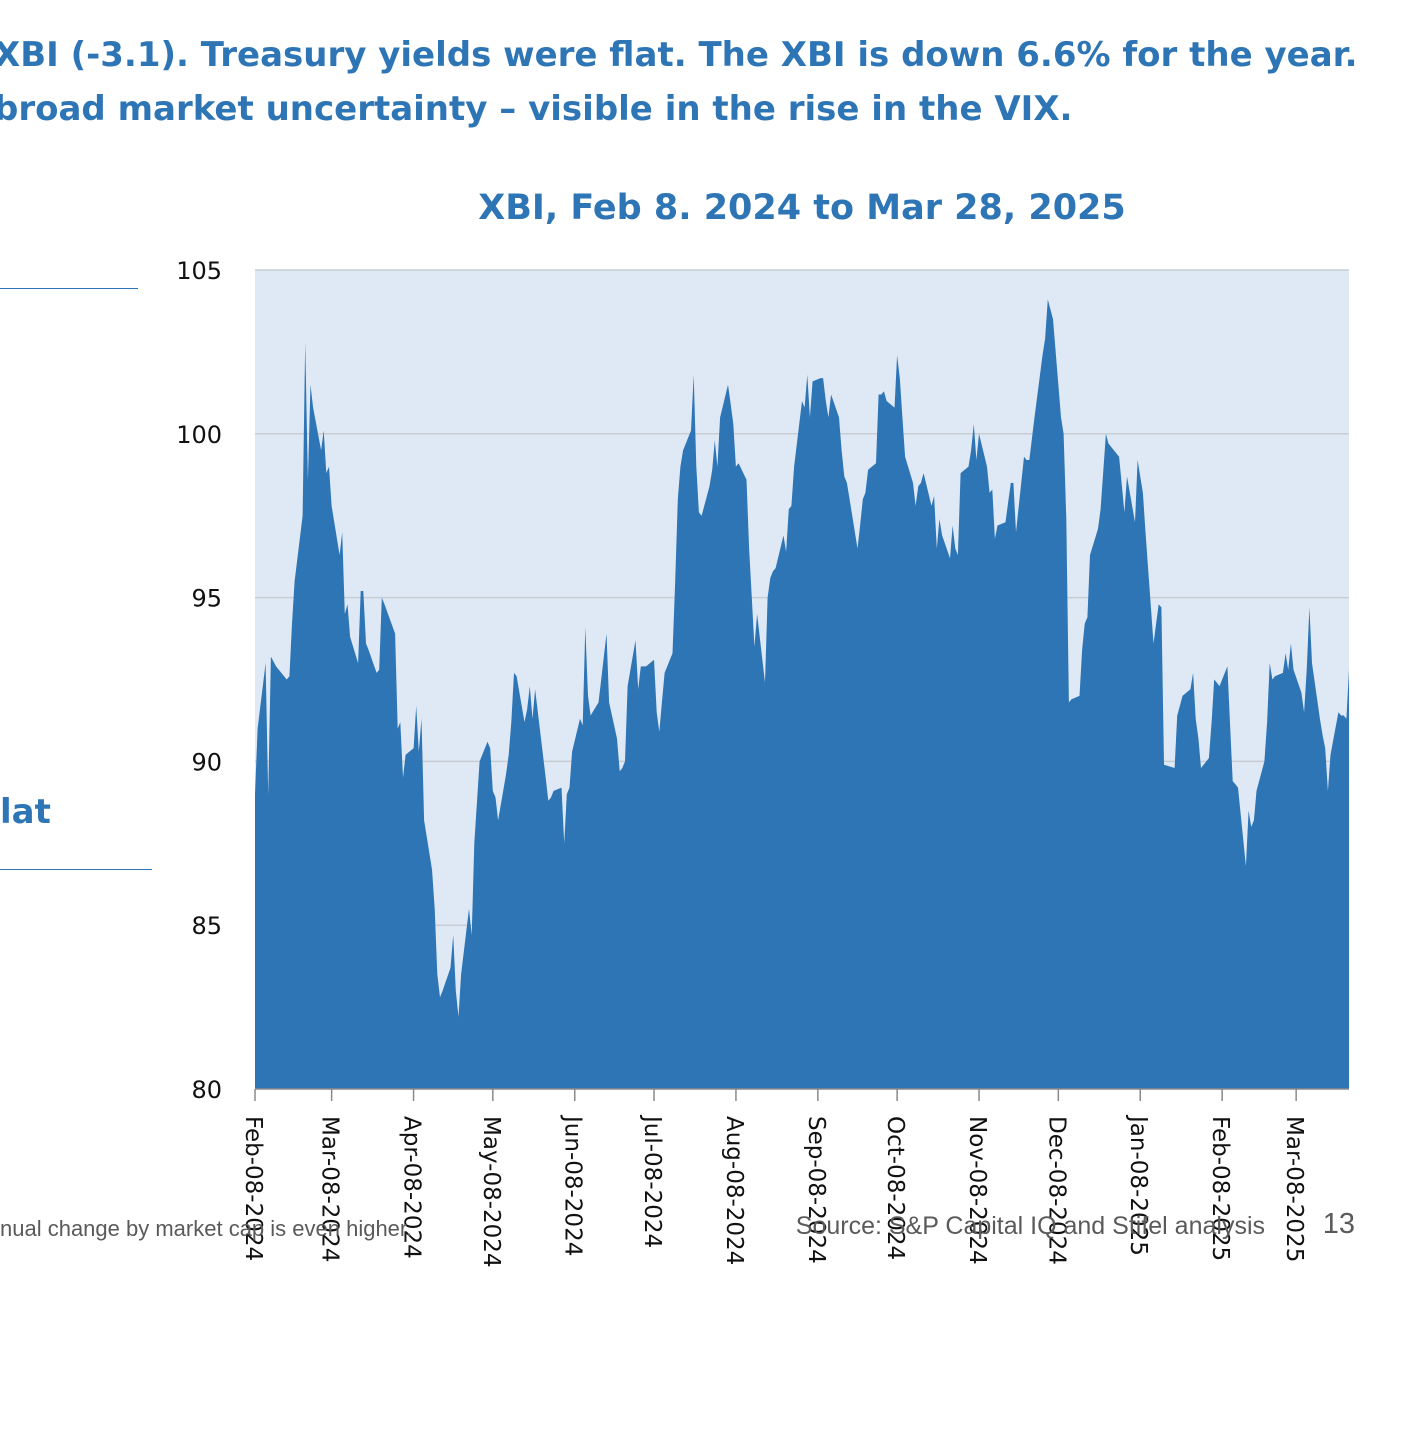 Image resolution: width=1401 pixels, height=1434 pixels. I want to click on y-axis: 80 85 90 95 100 105, so click(199, 680).